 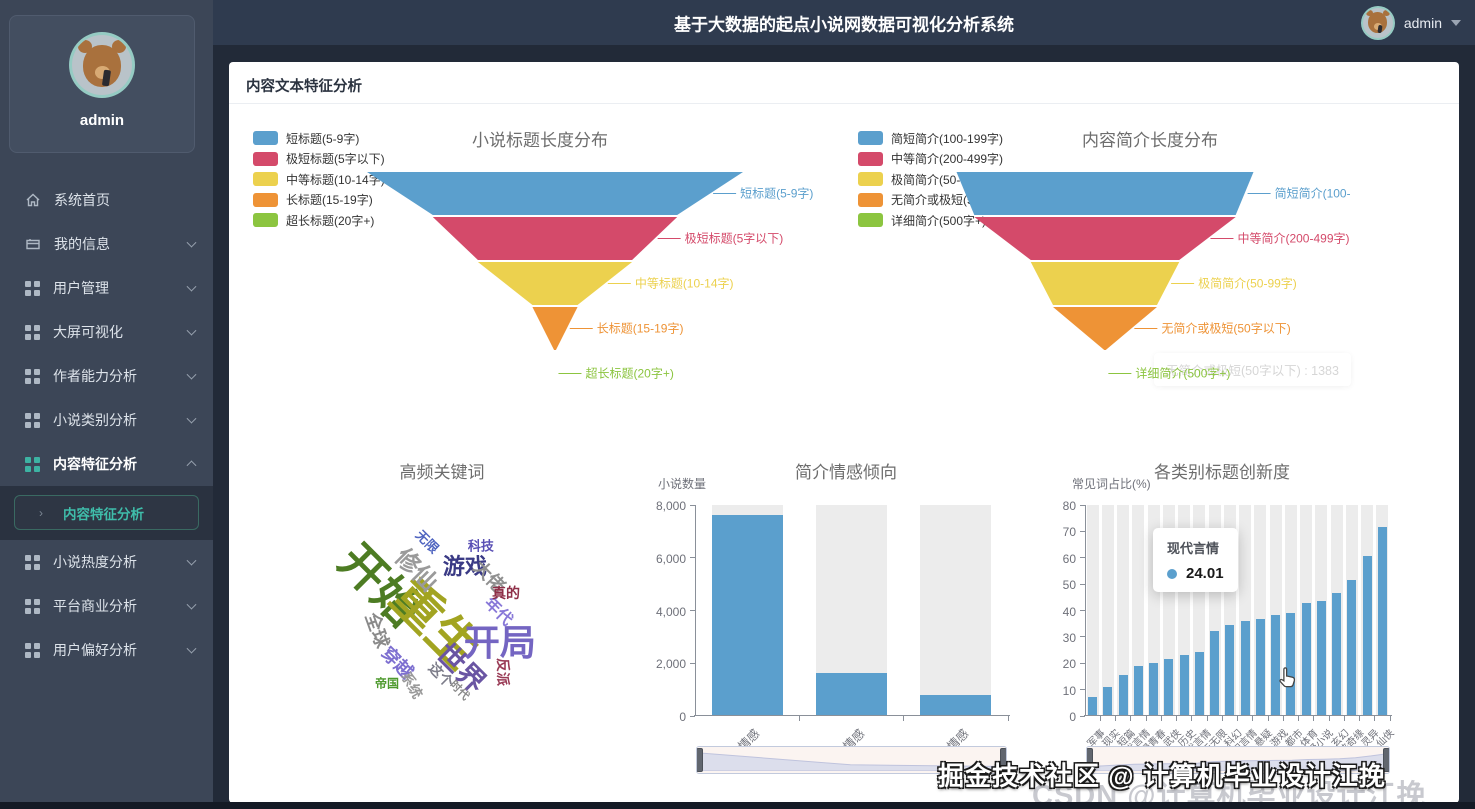 I want to click on keywords-wordcloud-chart: 开始 重生 开局 世界 修仙 游戏 大佬 全球 穿越 年代 真的 系统 这个 反派 无限 科技 帝国 时代, so click(x=452, y=627).